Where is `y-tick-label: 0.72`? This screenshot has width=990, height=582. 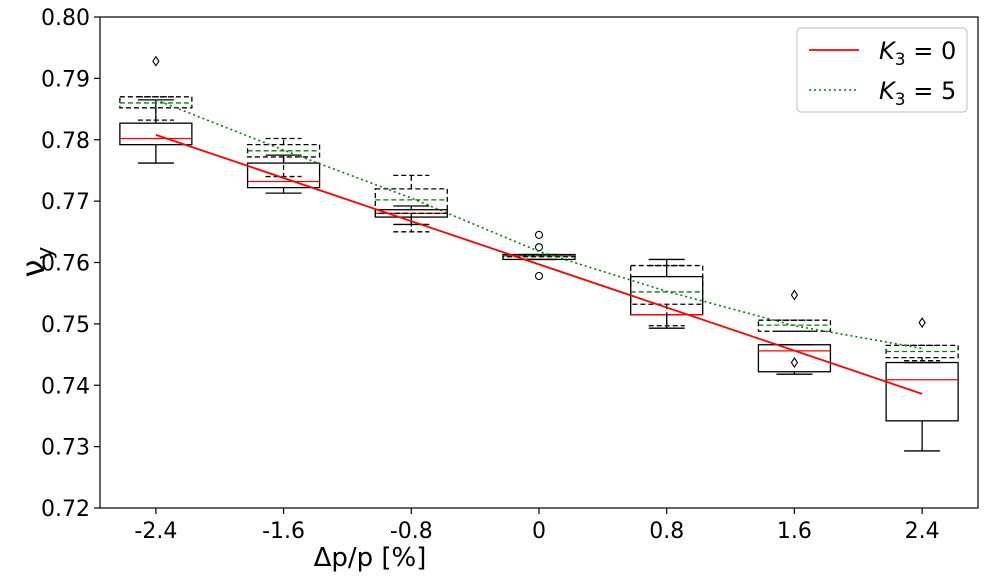
y-tick-label: 0.72 is located at coordinates (65, 509).